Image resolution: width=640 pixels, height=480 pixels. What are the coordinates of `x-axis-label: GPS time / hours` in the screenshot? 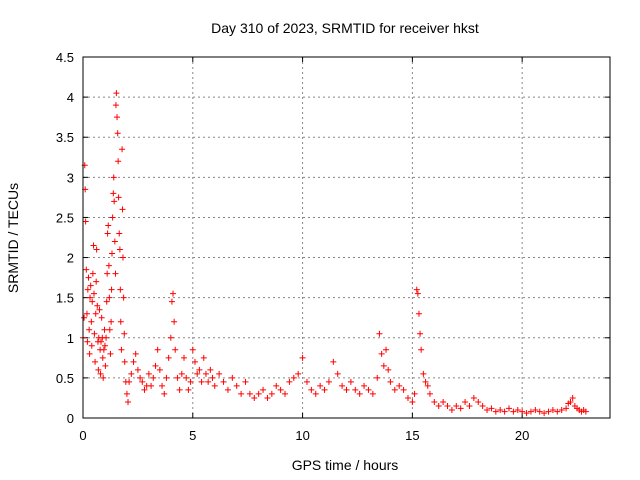 It's located at (345, 465).